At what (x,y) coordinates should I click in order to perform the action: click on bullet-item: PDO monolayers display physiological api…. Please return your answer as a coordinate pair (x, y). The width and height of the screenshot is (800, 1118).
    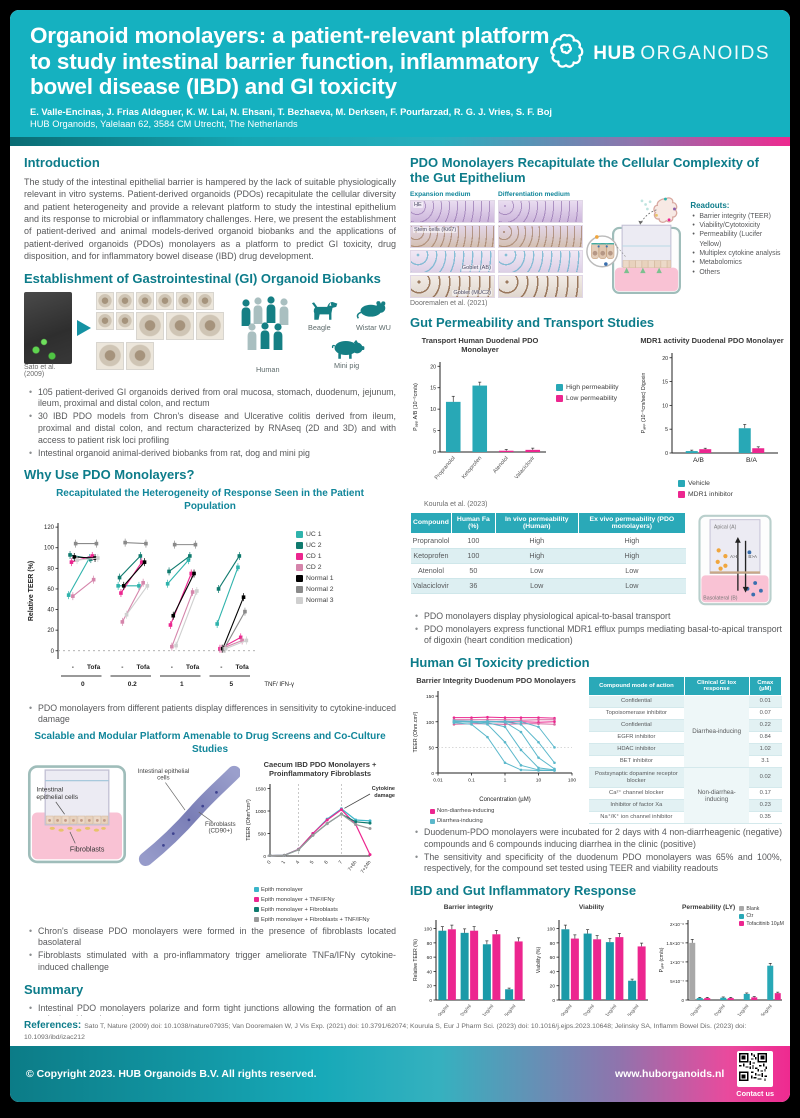
    Looking at the image, I should click on (598, 617).